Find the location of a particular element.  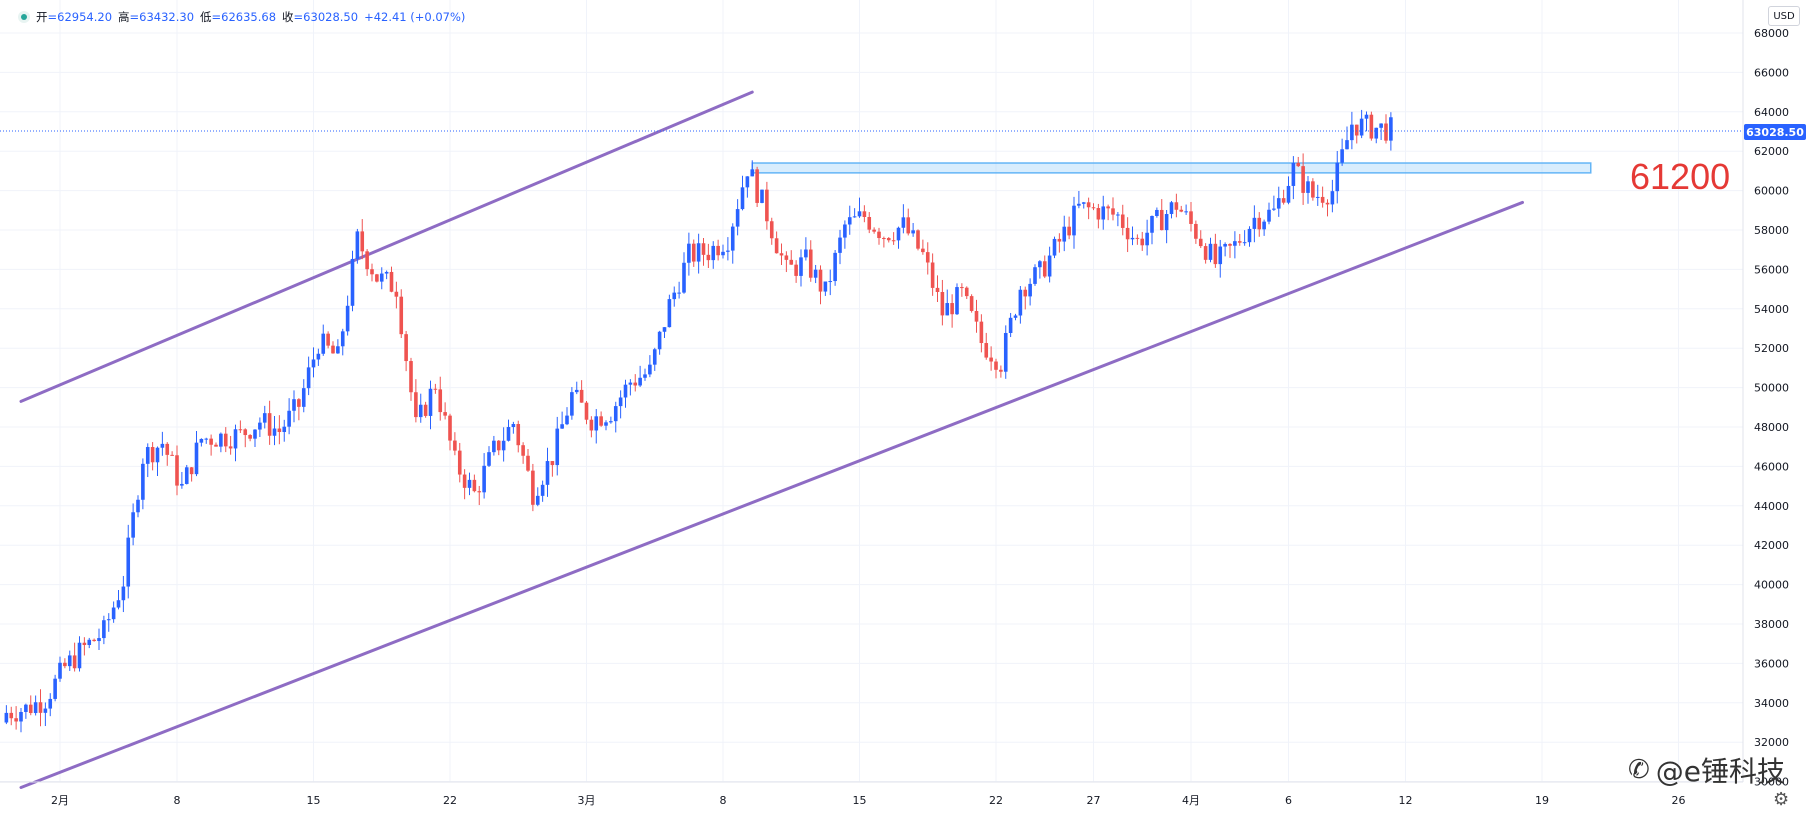

close-value: =63028.50 is located at coordinates (326, 17).